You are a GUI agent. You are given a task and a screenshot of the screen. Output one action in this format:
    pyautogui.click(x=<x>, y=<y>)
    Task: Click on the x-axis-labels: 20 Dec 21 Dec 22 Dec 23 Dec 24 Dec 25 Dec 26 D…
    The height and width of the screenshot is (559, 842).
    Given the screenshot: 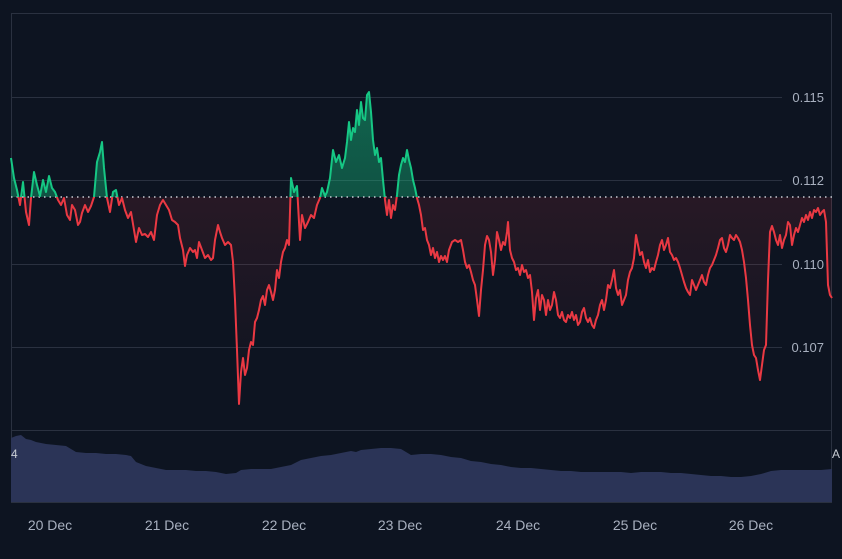 What is the action you would take?
    pyautogui.click(x=400, y=525)
    